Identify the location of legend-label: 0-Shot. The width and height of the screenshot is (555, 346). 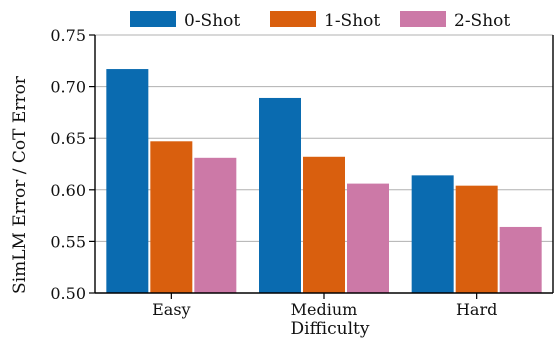
(212, 21).